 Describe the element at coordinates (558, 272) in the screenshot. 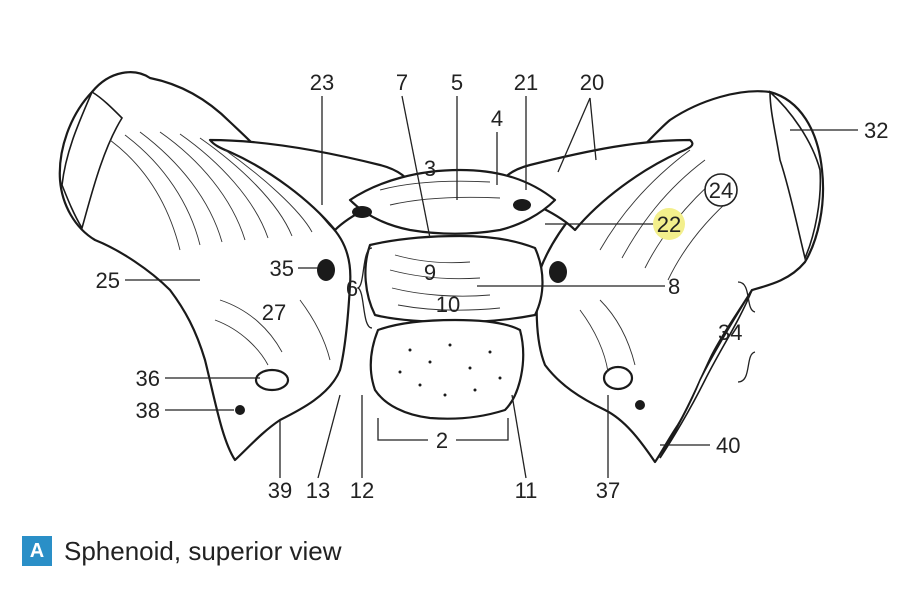

I see `right-foramen-rotundum` at that location.